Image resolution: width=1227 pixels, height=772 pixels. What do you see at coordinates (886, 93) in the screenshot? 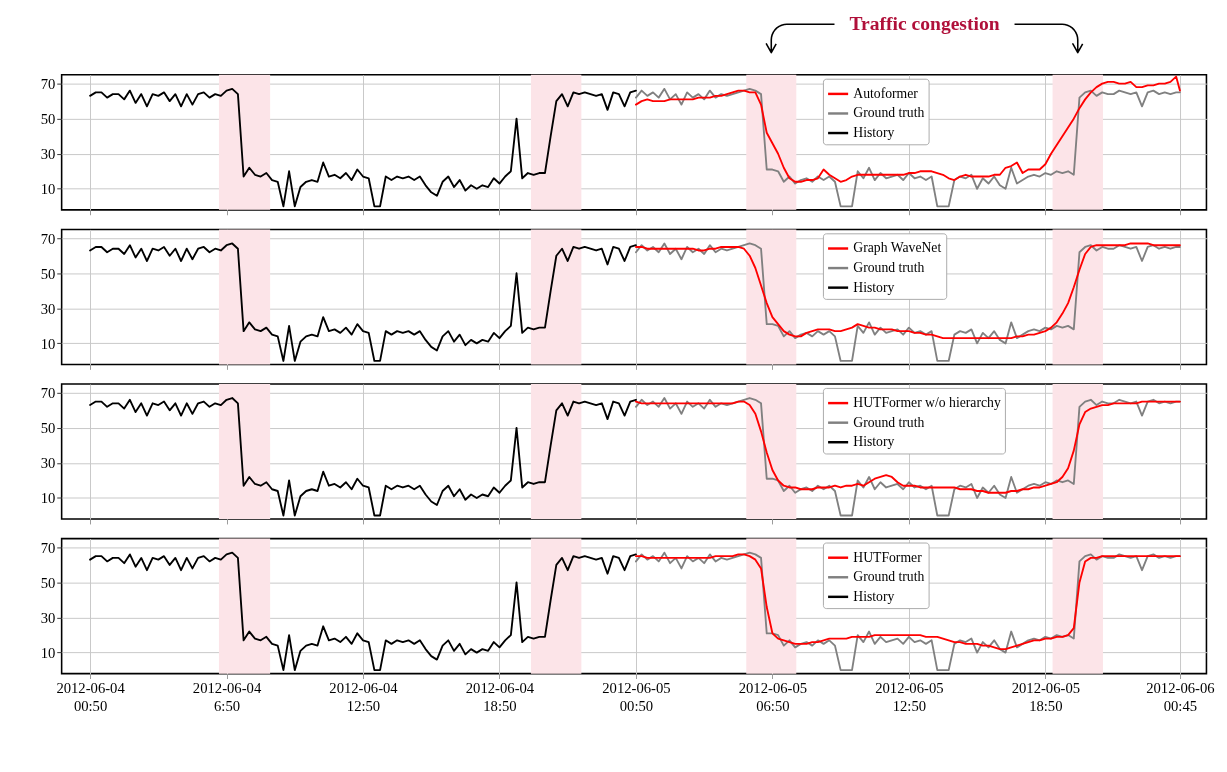
I see `legend-label: Autoformer` at bounding box center [886, 93].